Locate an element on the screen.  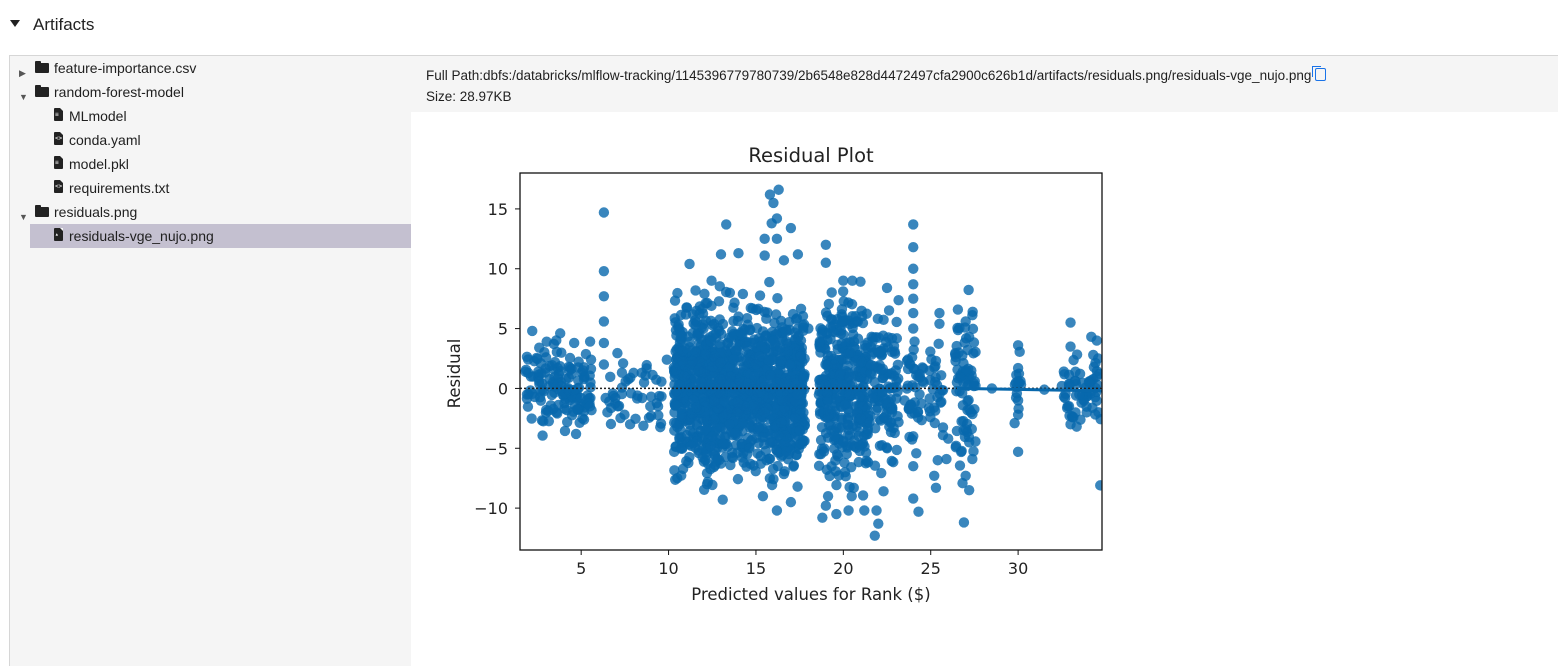
copy-icon is located at coordinates (1319, 73).